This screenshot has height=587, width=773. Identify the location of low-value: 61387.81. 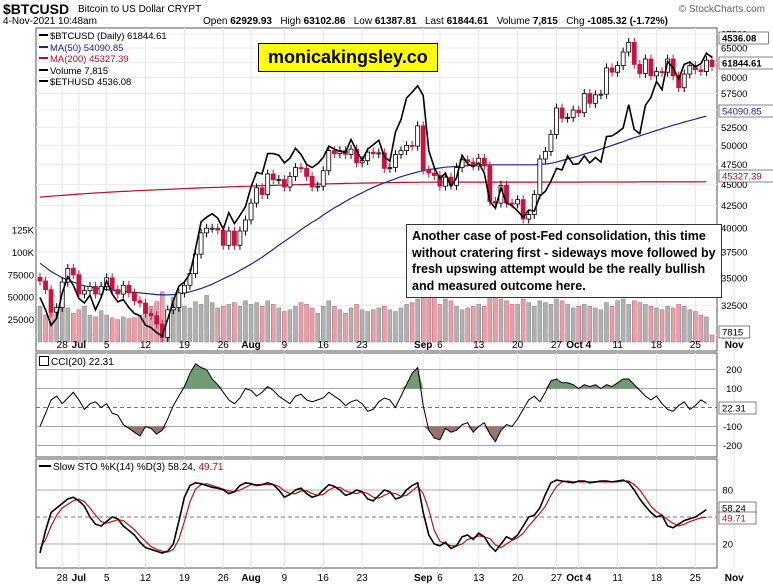
(395, 21).